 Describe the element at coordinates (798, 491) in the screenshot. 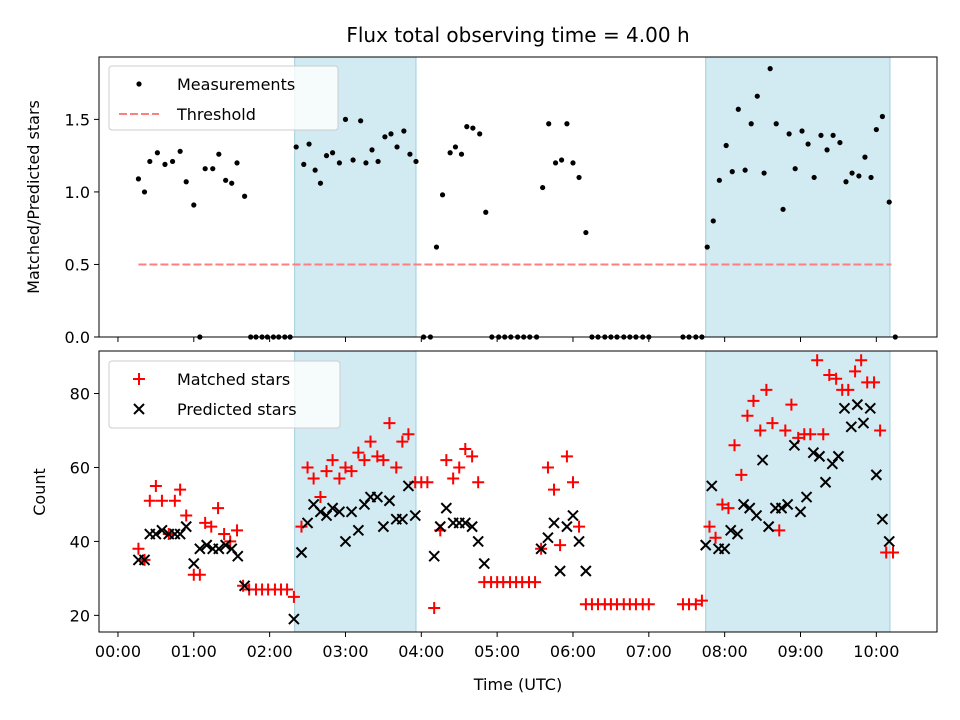

I see `bottom-shaded-interval` at that location.